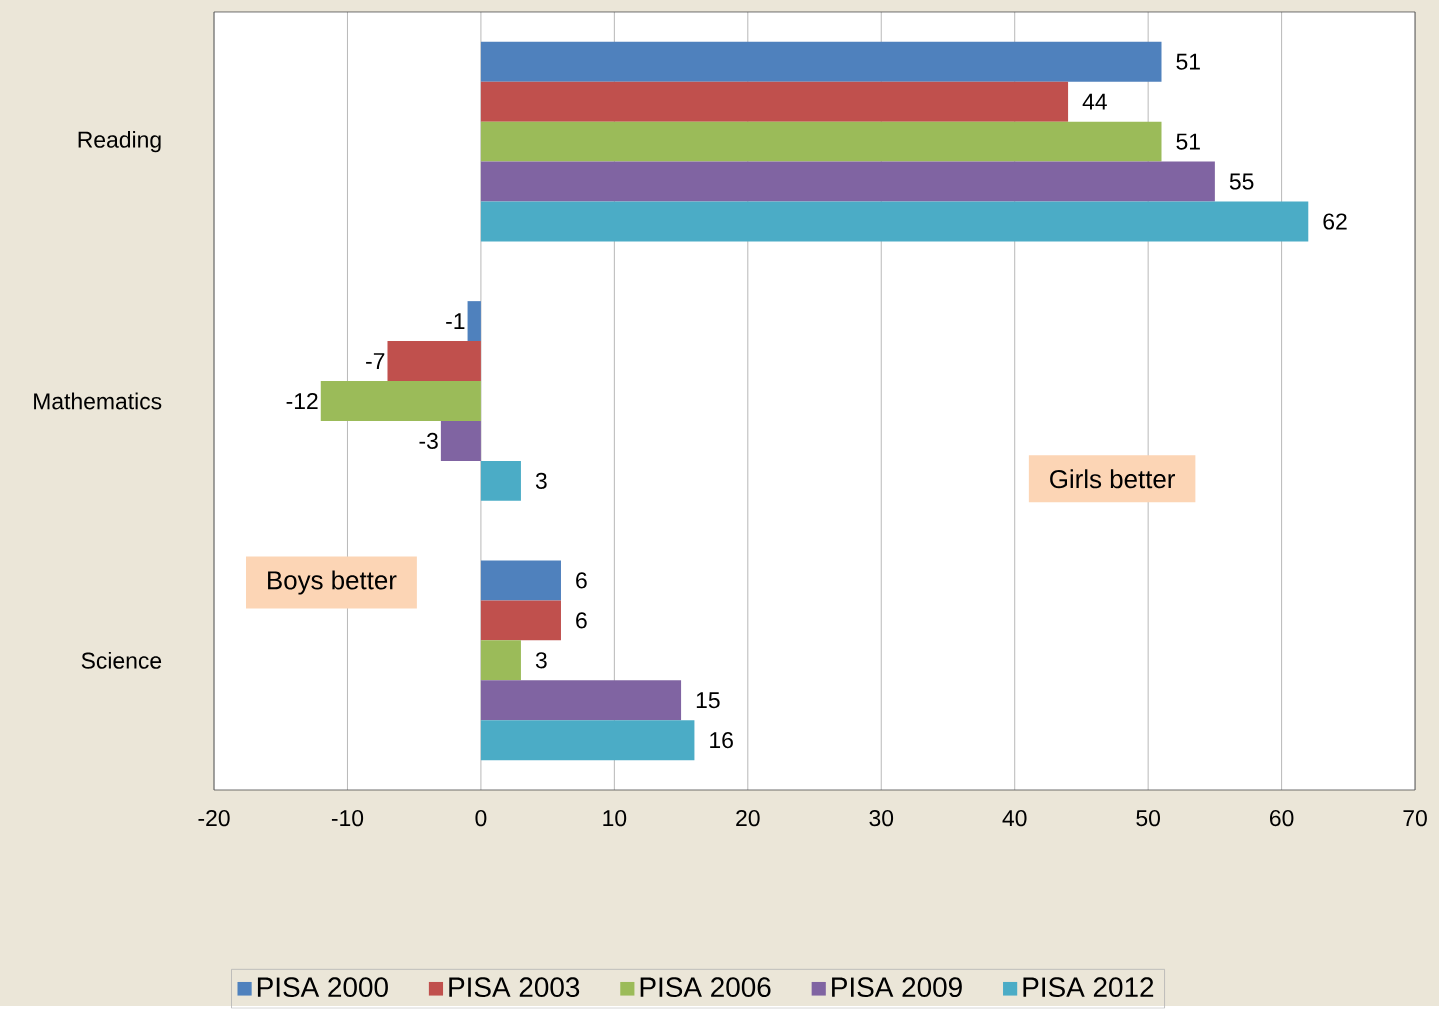 The image size is (1439, 1009). Describe the element at coordinates (332, 582) in the screenshot. I see `annotation: Boys better` at that location.